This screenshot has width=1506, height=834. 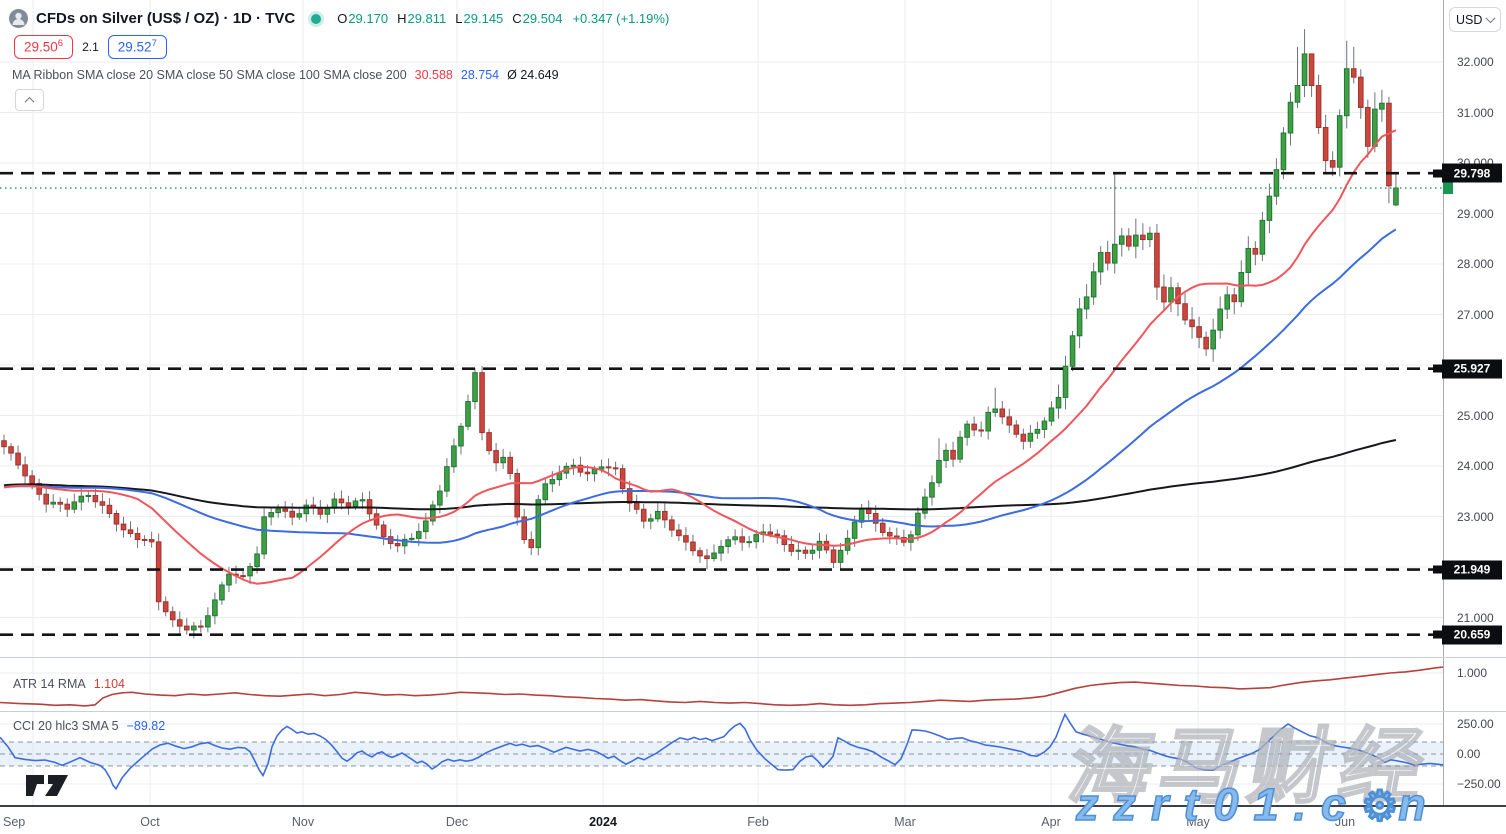 What do you see at coordinates (166, 18) in the screenshot?
I see `symbol-title: CFDs on Silver (US$ / OZ) · 1D · TVC` at bounding box center [166, 18].